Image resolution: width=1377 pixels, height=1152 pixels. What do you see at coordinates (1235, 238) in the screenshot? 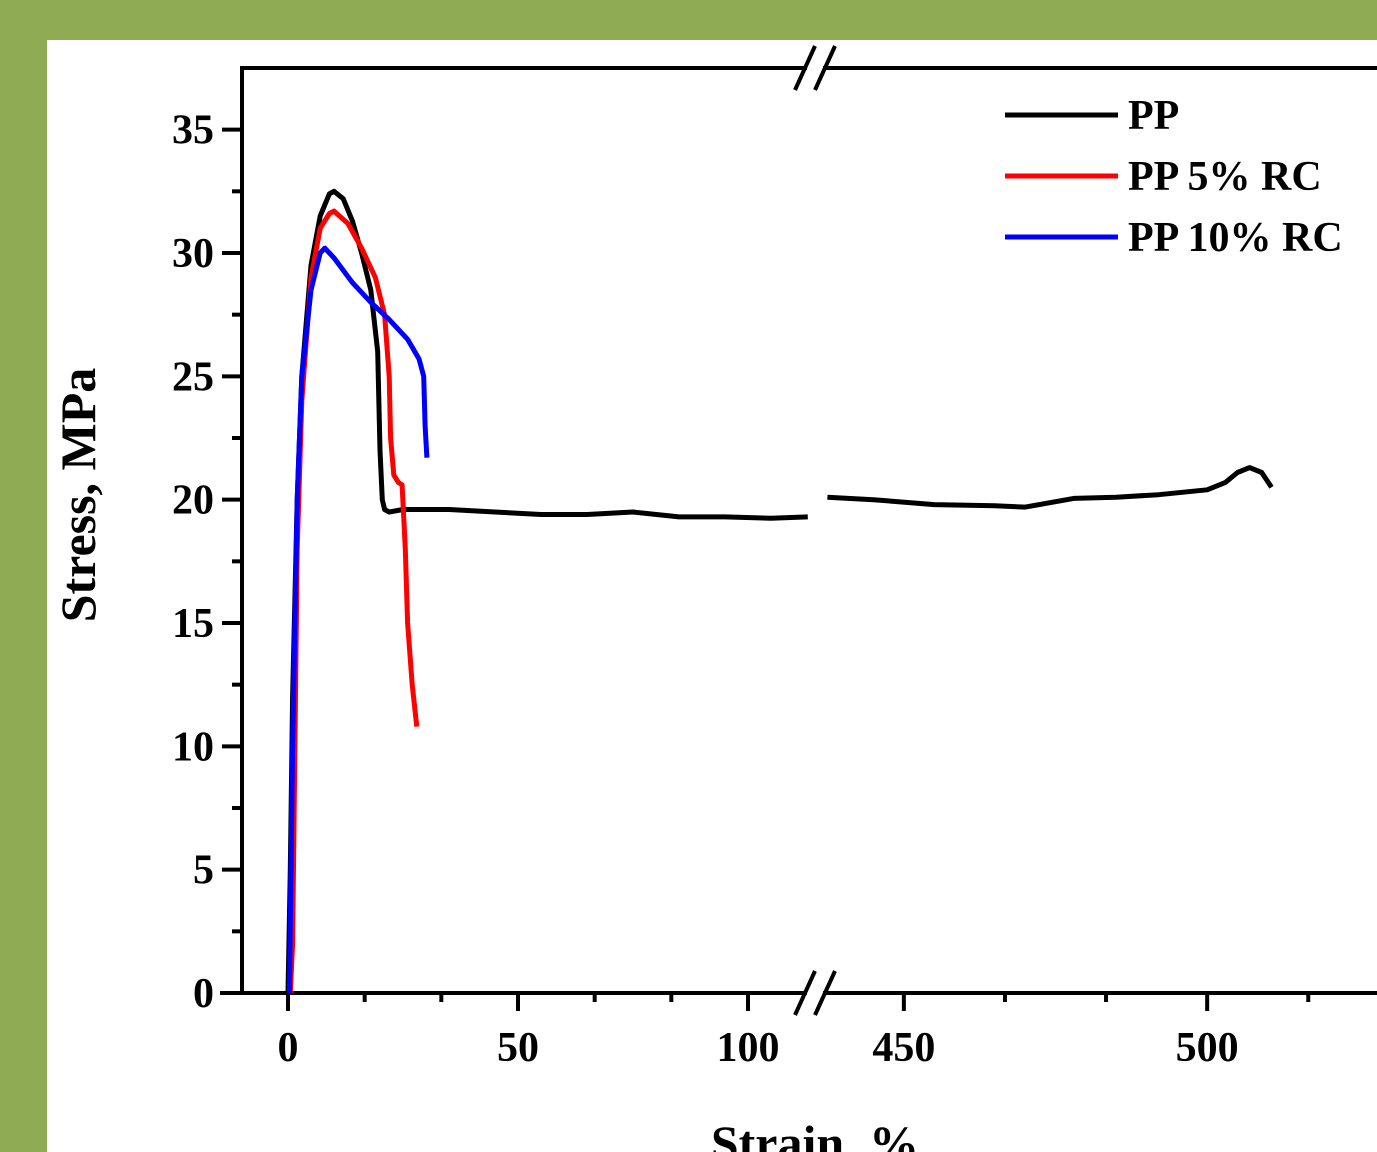
I see `legend-label: PP 10% RC` at bounding box center [1235, 238].